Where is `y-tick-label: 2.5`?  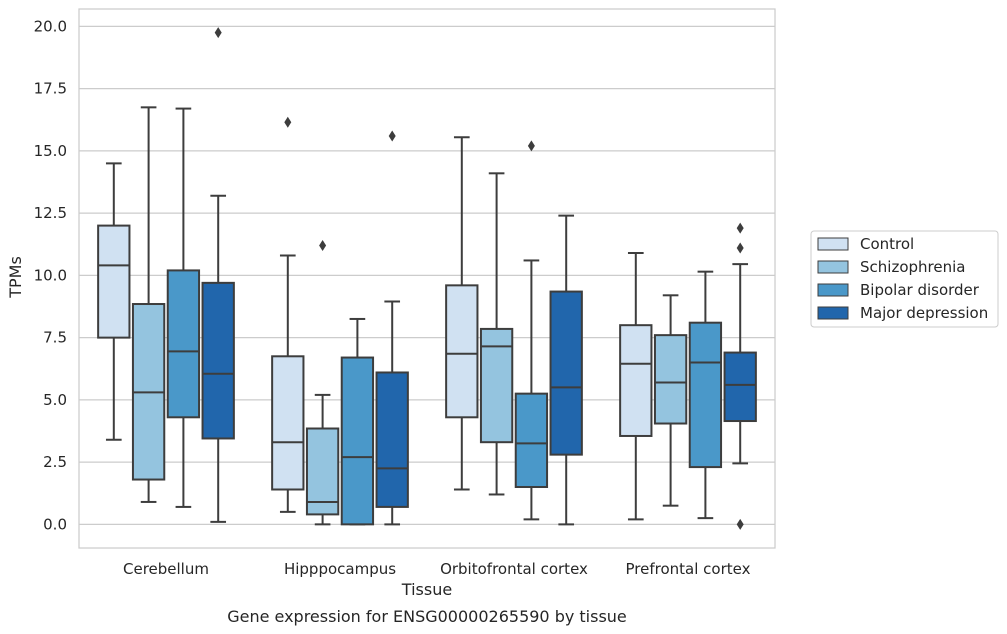 y-tick-label: 2.5 is located at coordinates (55, 462).